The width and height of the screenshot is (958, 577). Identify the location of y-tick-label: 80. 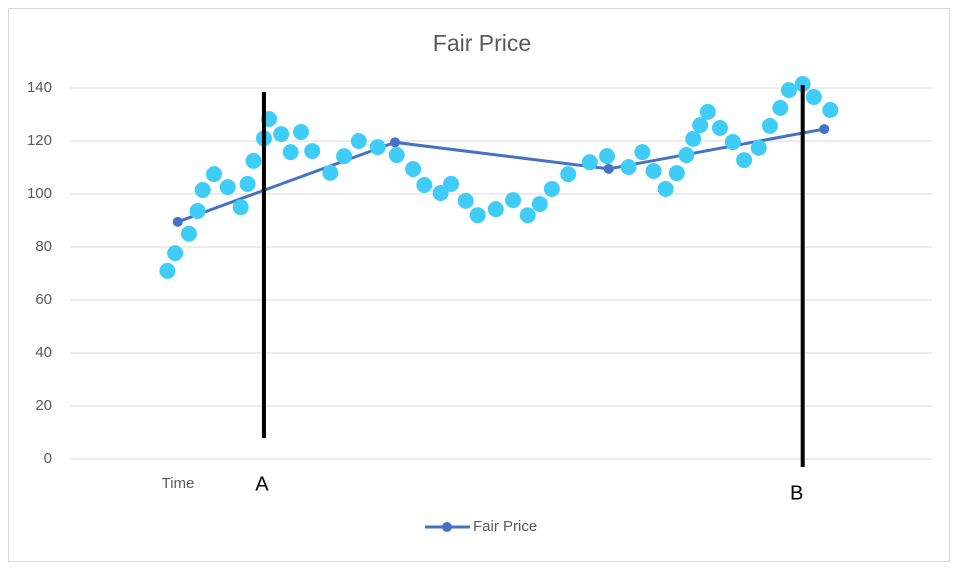
(43, 246).